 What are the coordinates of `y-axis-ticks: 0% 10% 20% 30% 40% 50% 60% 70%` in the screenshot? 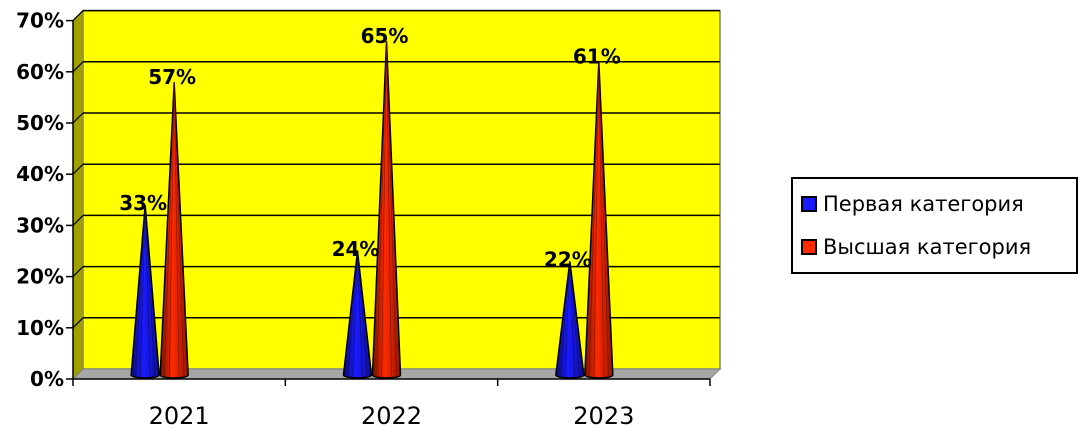 It's located at (40, 200).